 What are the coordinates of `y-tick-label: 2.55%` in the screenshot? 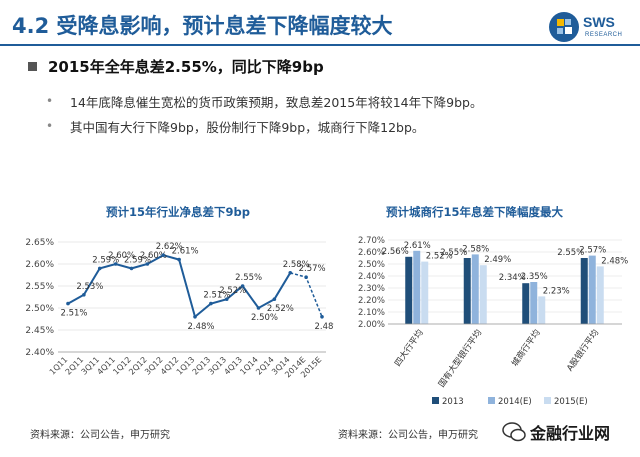 It's located at (39, 287).